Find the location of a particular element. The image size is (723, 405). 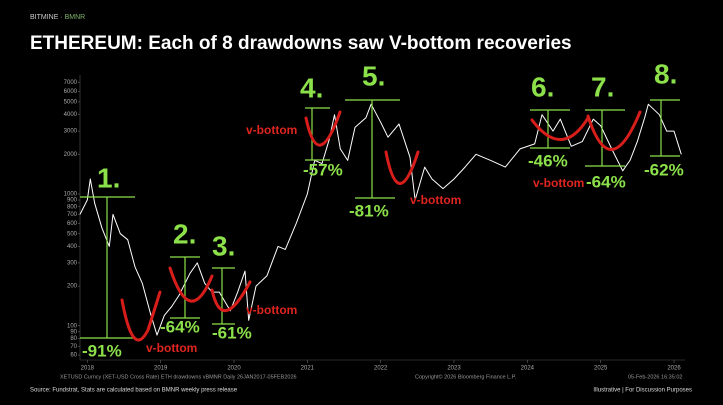

drawdown-number: 6. is located at coordinates (542, 86).